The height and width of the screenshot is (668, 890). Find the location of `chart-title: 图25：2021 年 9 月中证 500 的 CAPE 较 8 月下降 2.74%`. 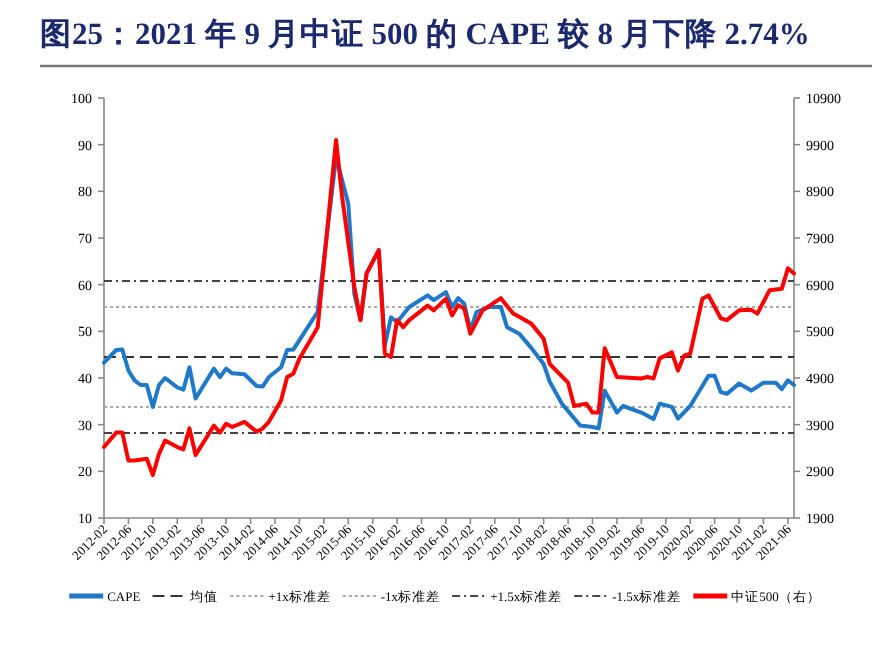

chart-title: 图25：2021 年 9 月中证 500 的 CAPE 较 8 月下降 2.74% is located at coordinates (425, 34).